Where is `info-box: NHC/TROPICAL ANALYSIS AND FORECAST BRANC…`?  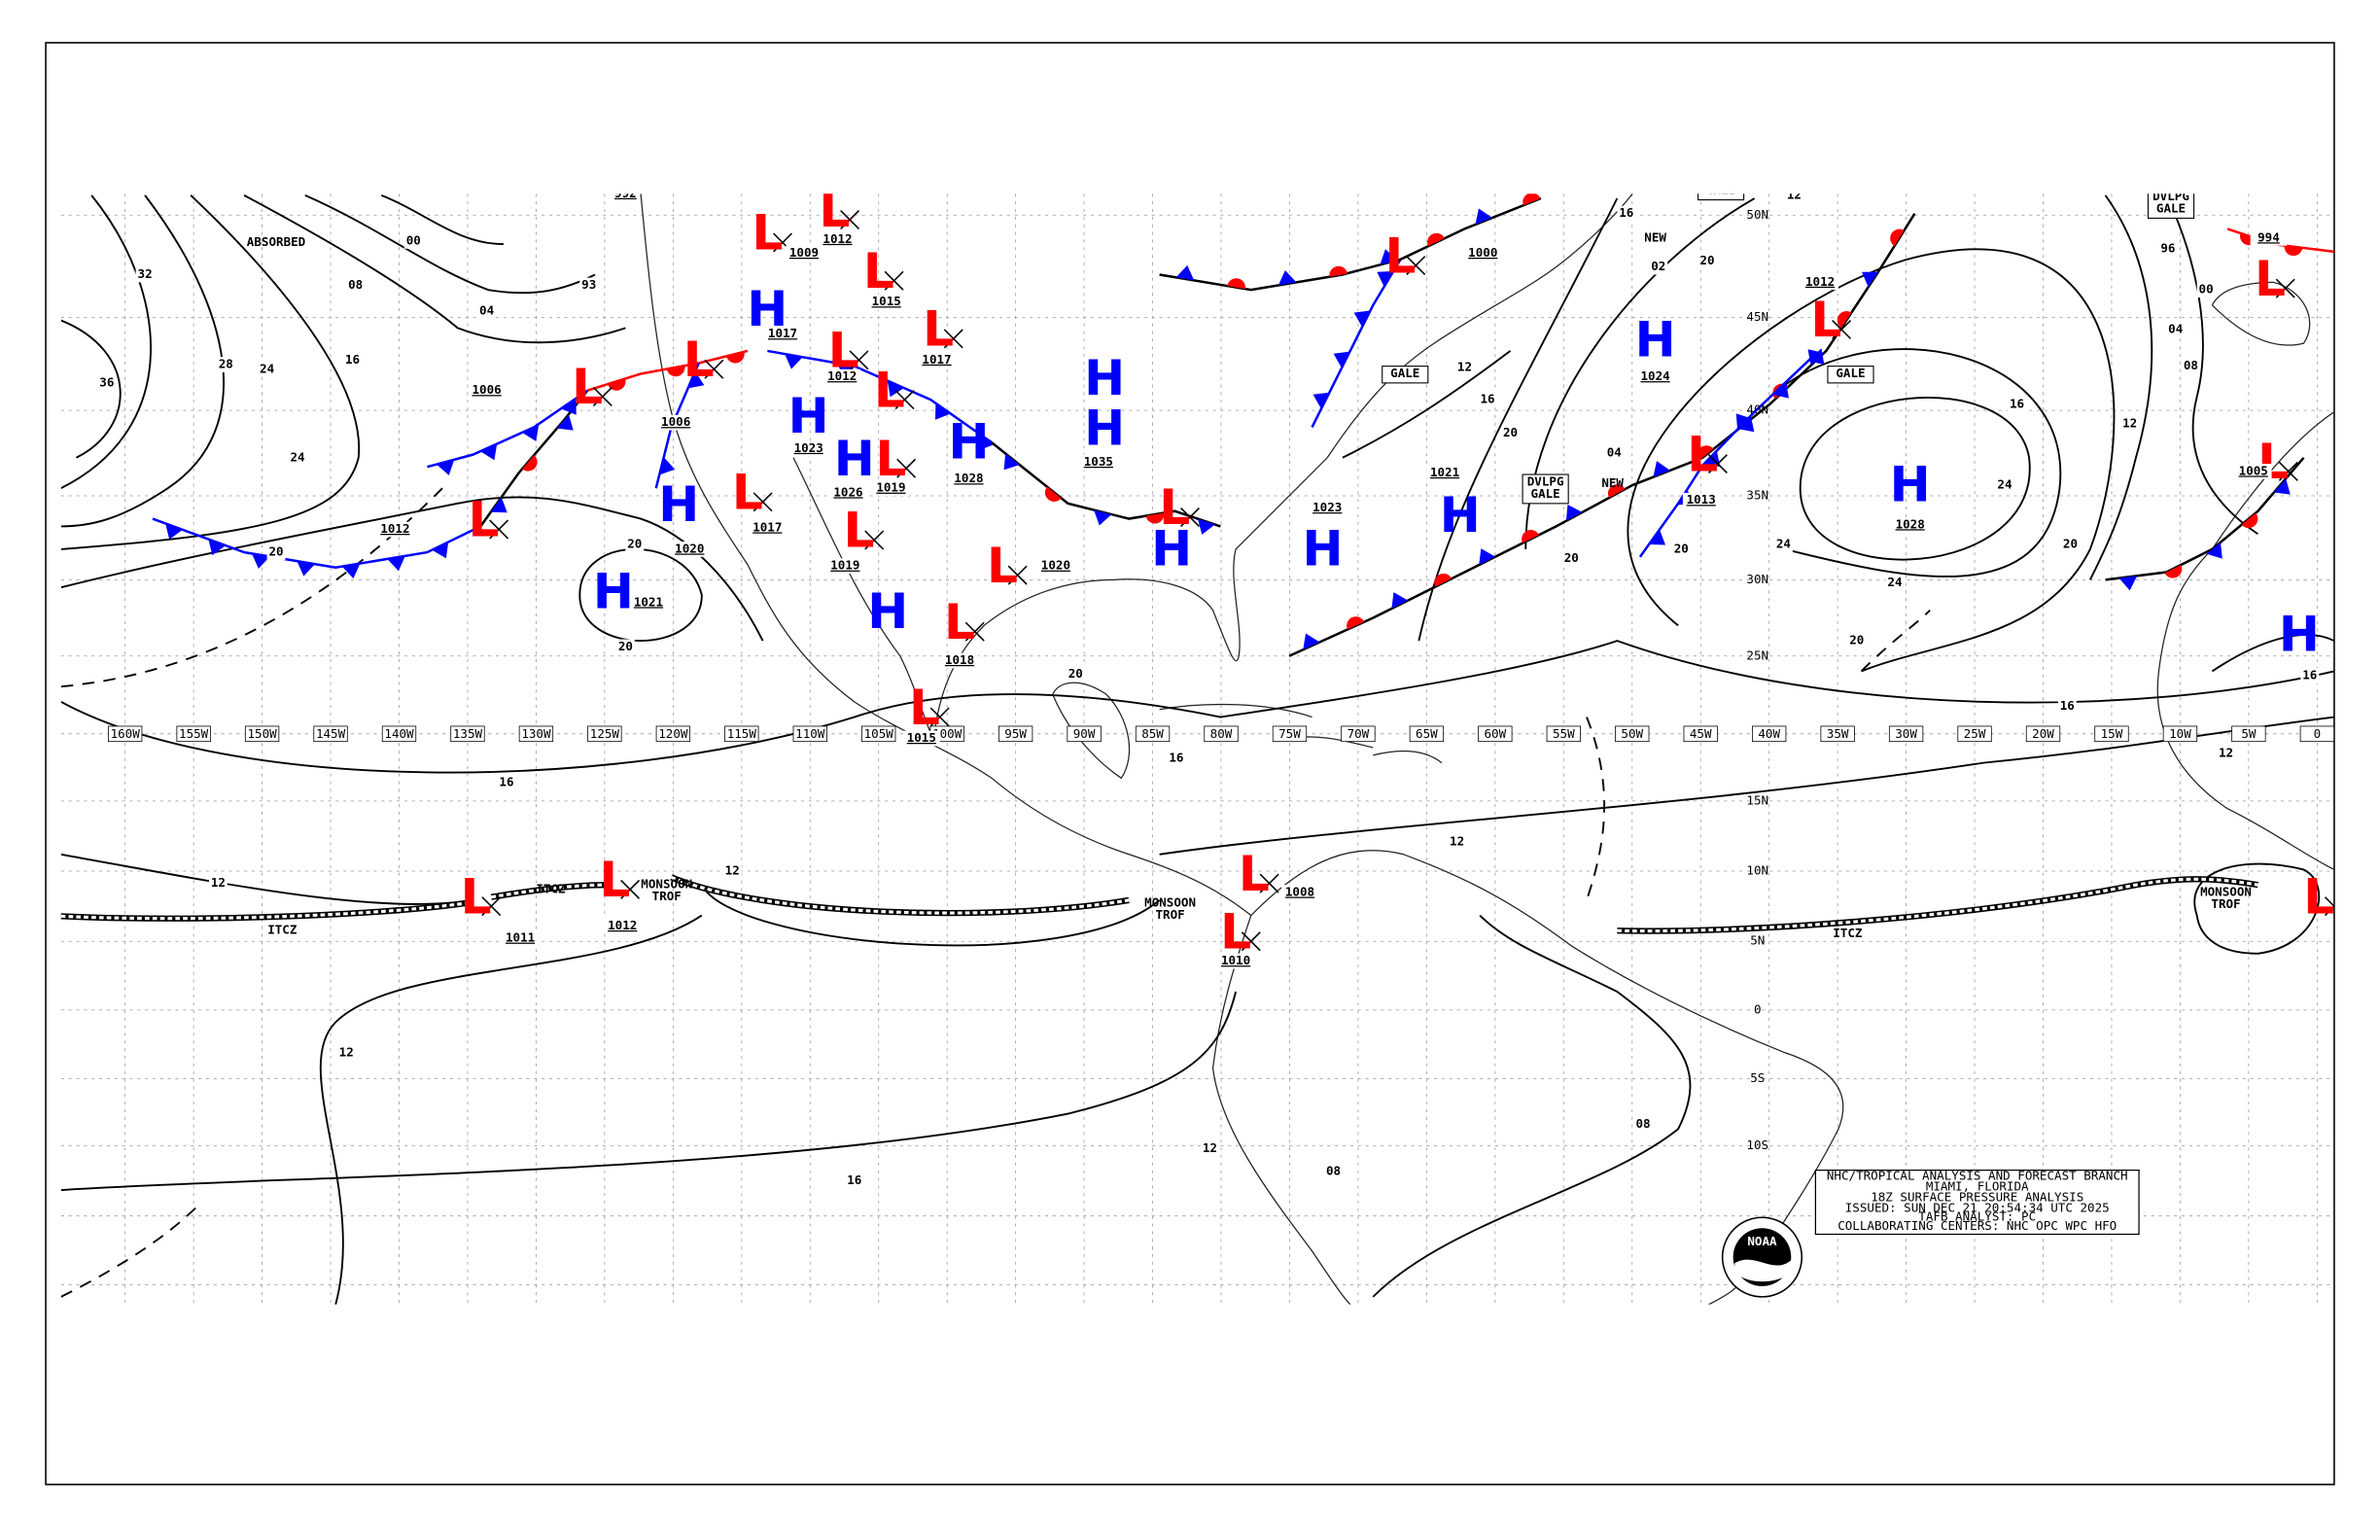 info-box: NHC/TROPICAL ANALYSIS AND FORECAST BRANC… is located at coordinates (1977, 1202).